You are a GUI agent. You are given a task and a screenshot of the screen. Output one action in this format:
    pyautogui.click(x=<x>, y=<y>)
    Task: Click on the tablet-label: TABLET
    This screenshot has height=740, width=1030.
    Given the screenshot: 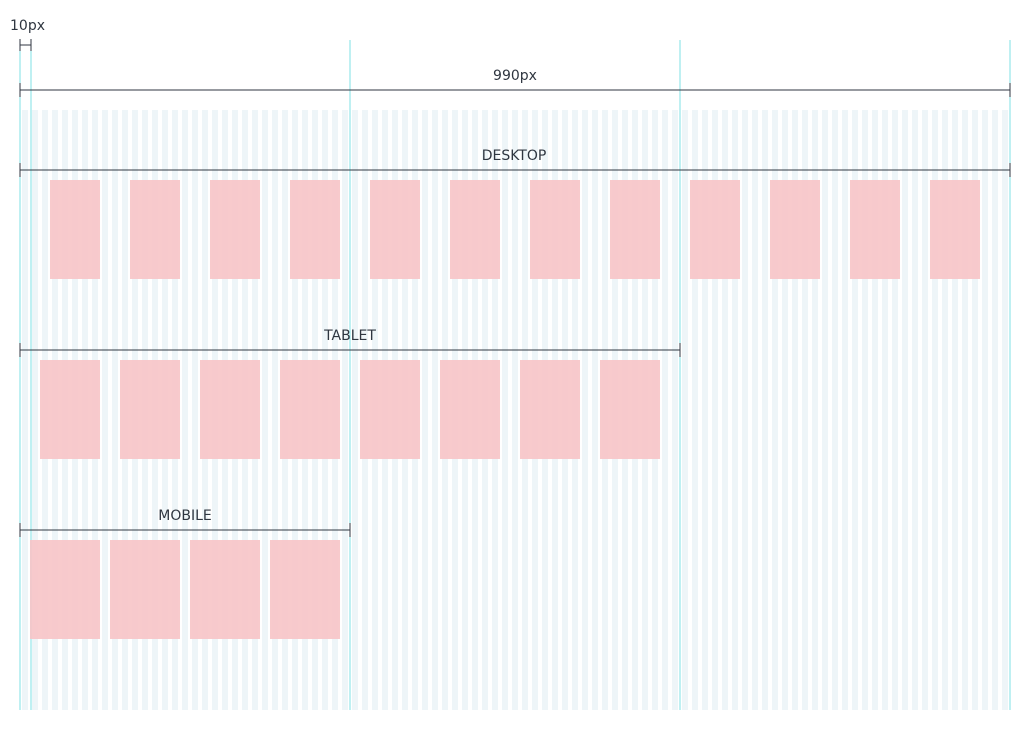 What is the action you would take?
    pyautogui.click(x=349, y=336)
    